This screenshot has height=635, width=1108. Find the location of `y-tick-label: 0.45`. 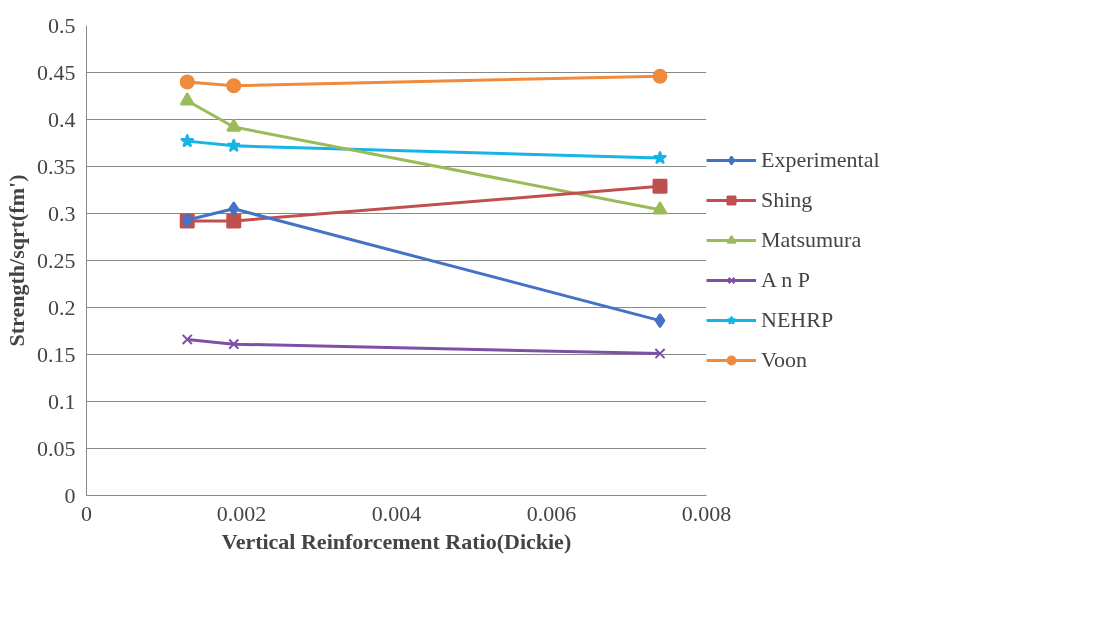

y-tick-label: 0.45 is located at coordinates (56, 72).